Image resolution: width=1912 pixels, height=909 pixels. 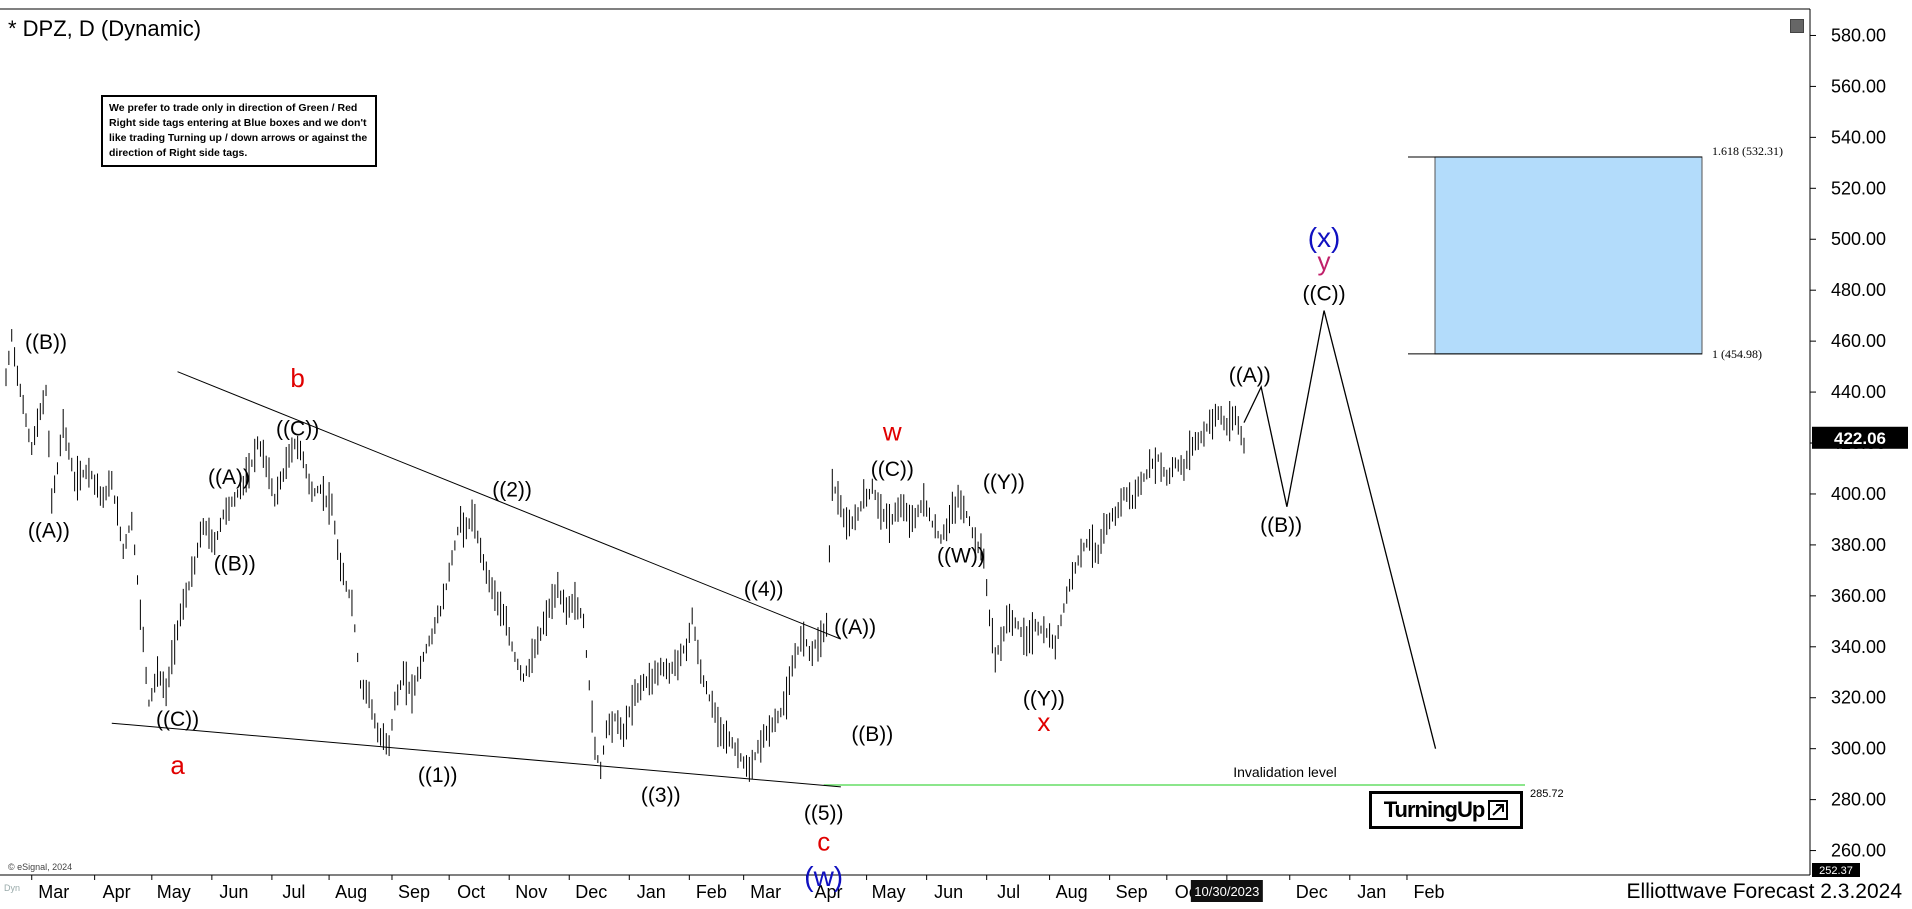 What do you see at coordinates (1858, 392) in the screenshot?
I see `y-tick-label: 440.00` at bounding box center [1858, 392].